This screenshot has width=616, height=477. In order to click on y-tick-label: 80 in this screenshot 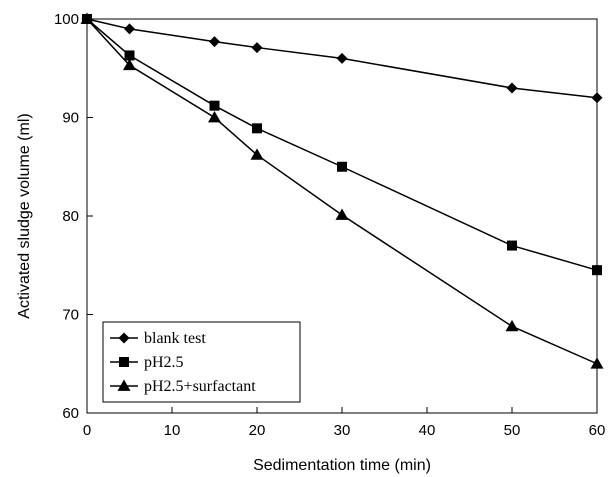, I will do `click(70, 216)`.